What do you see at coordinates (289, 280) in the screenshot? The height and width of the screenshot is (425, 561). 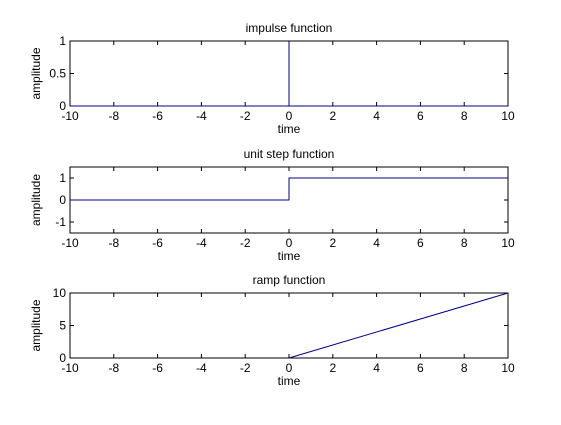 I see `chart-title: ramp function` at bounding box center [289, 280].